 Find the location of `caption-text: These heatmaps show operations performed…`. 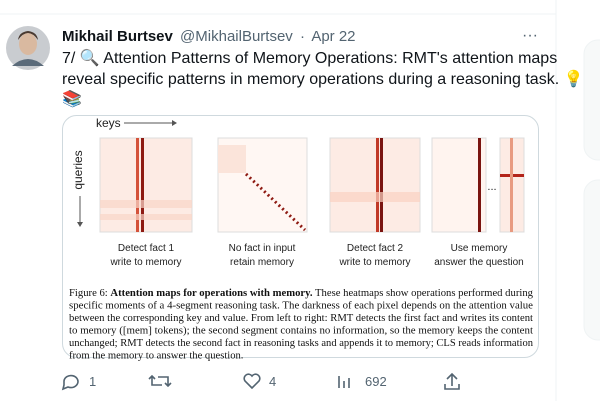

caption-text: These heatmaps show operations performed… is located at coordinates (424, 293).